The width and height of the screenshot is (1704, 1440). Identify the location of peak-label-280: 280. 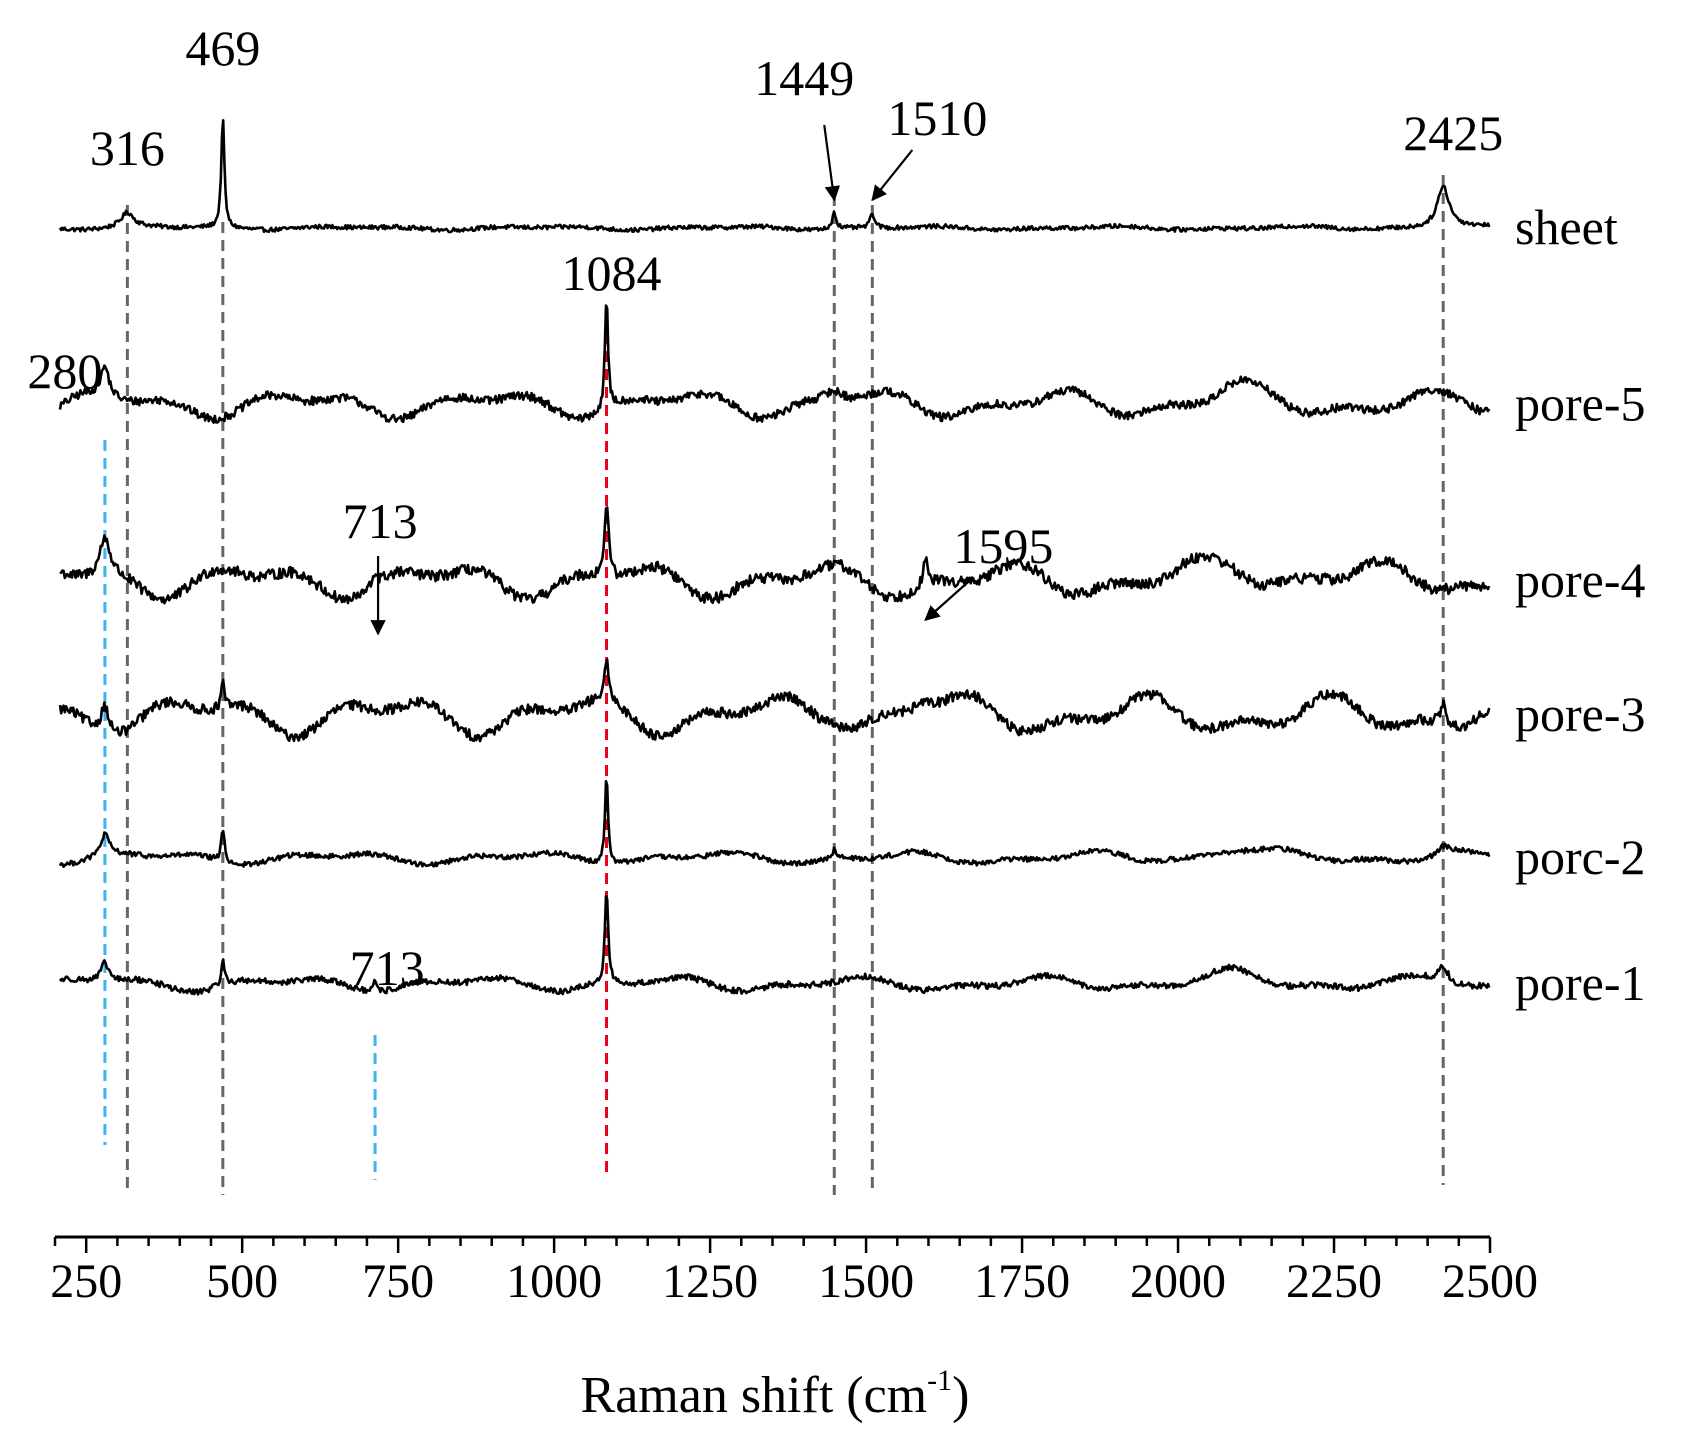
(64, 371).